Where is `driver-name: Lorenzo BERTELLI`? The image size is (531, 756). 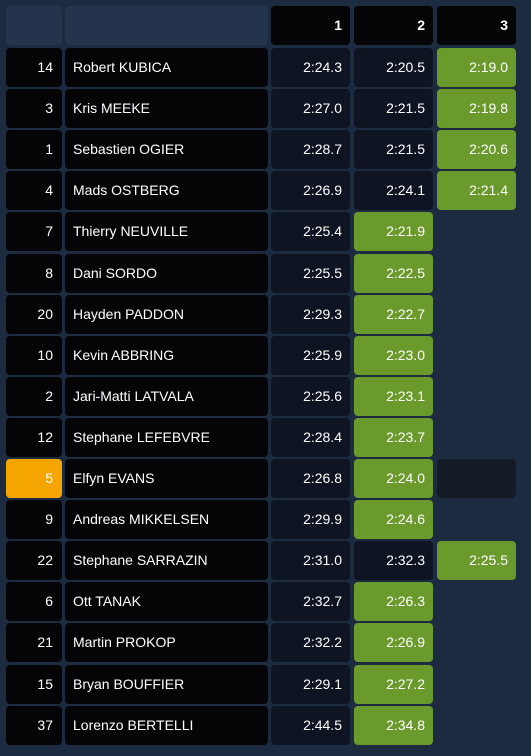
driver-name: Lorenzo BERTELLI is located at coordinates (166, 725).